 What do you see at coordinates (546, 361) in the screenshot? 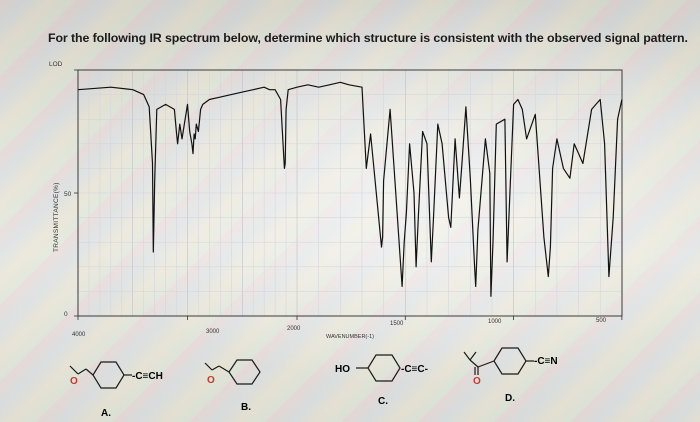
I see `structure-d-substituent: -C≡N` at bounding box center [546, 361].